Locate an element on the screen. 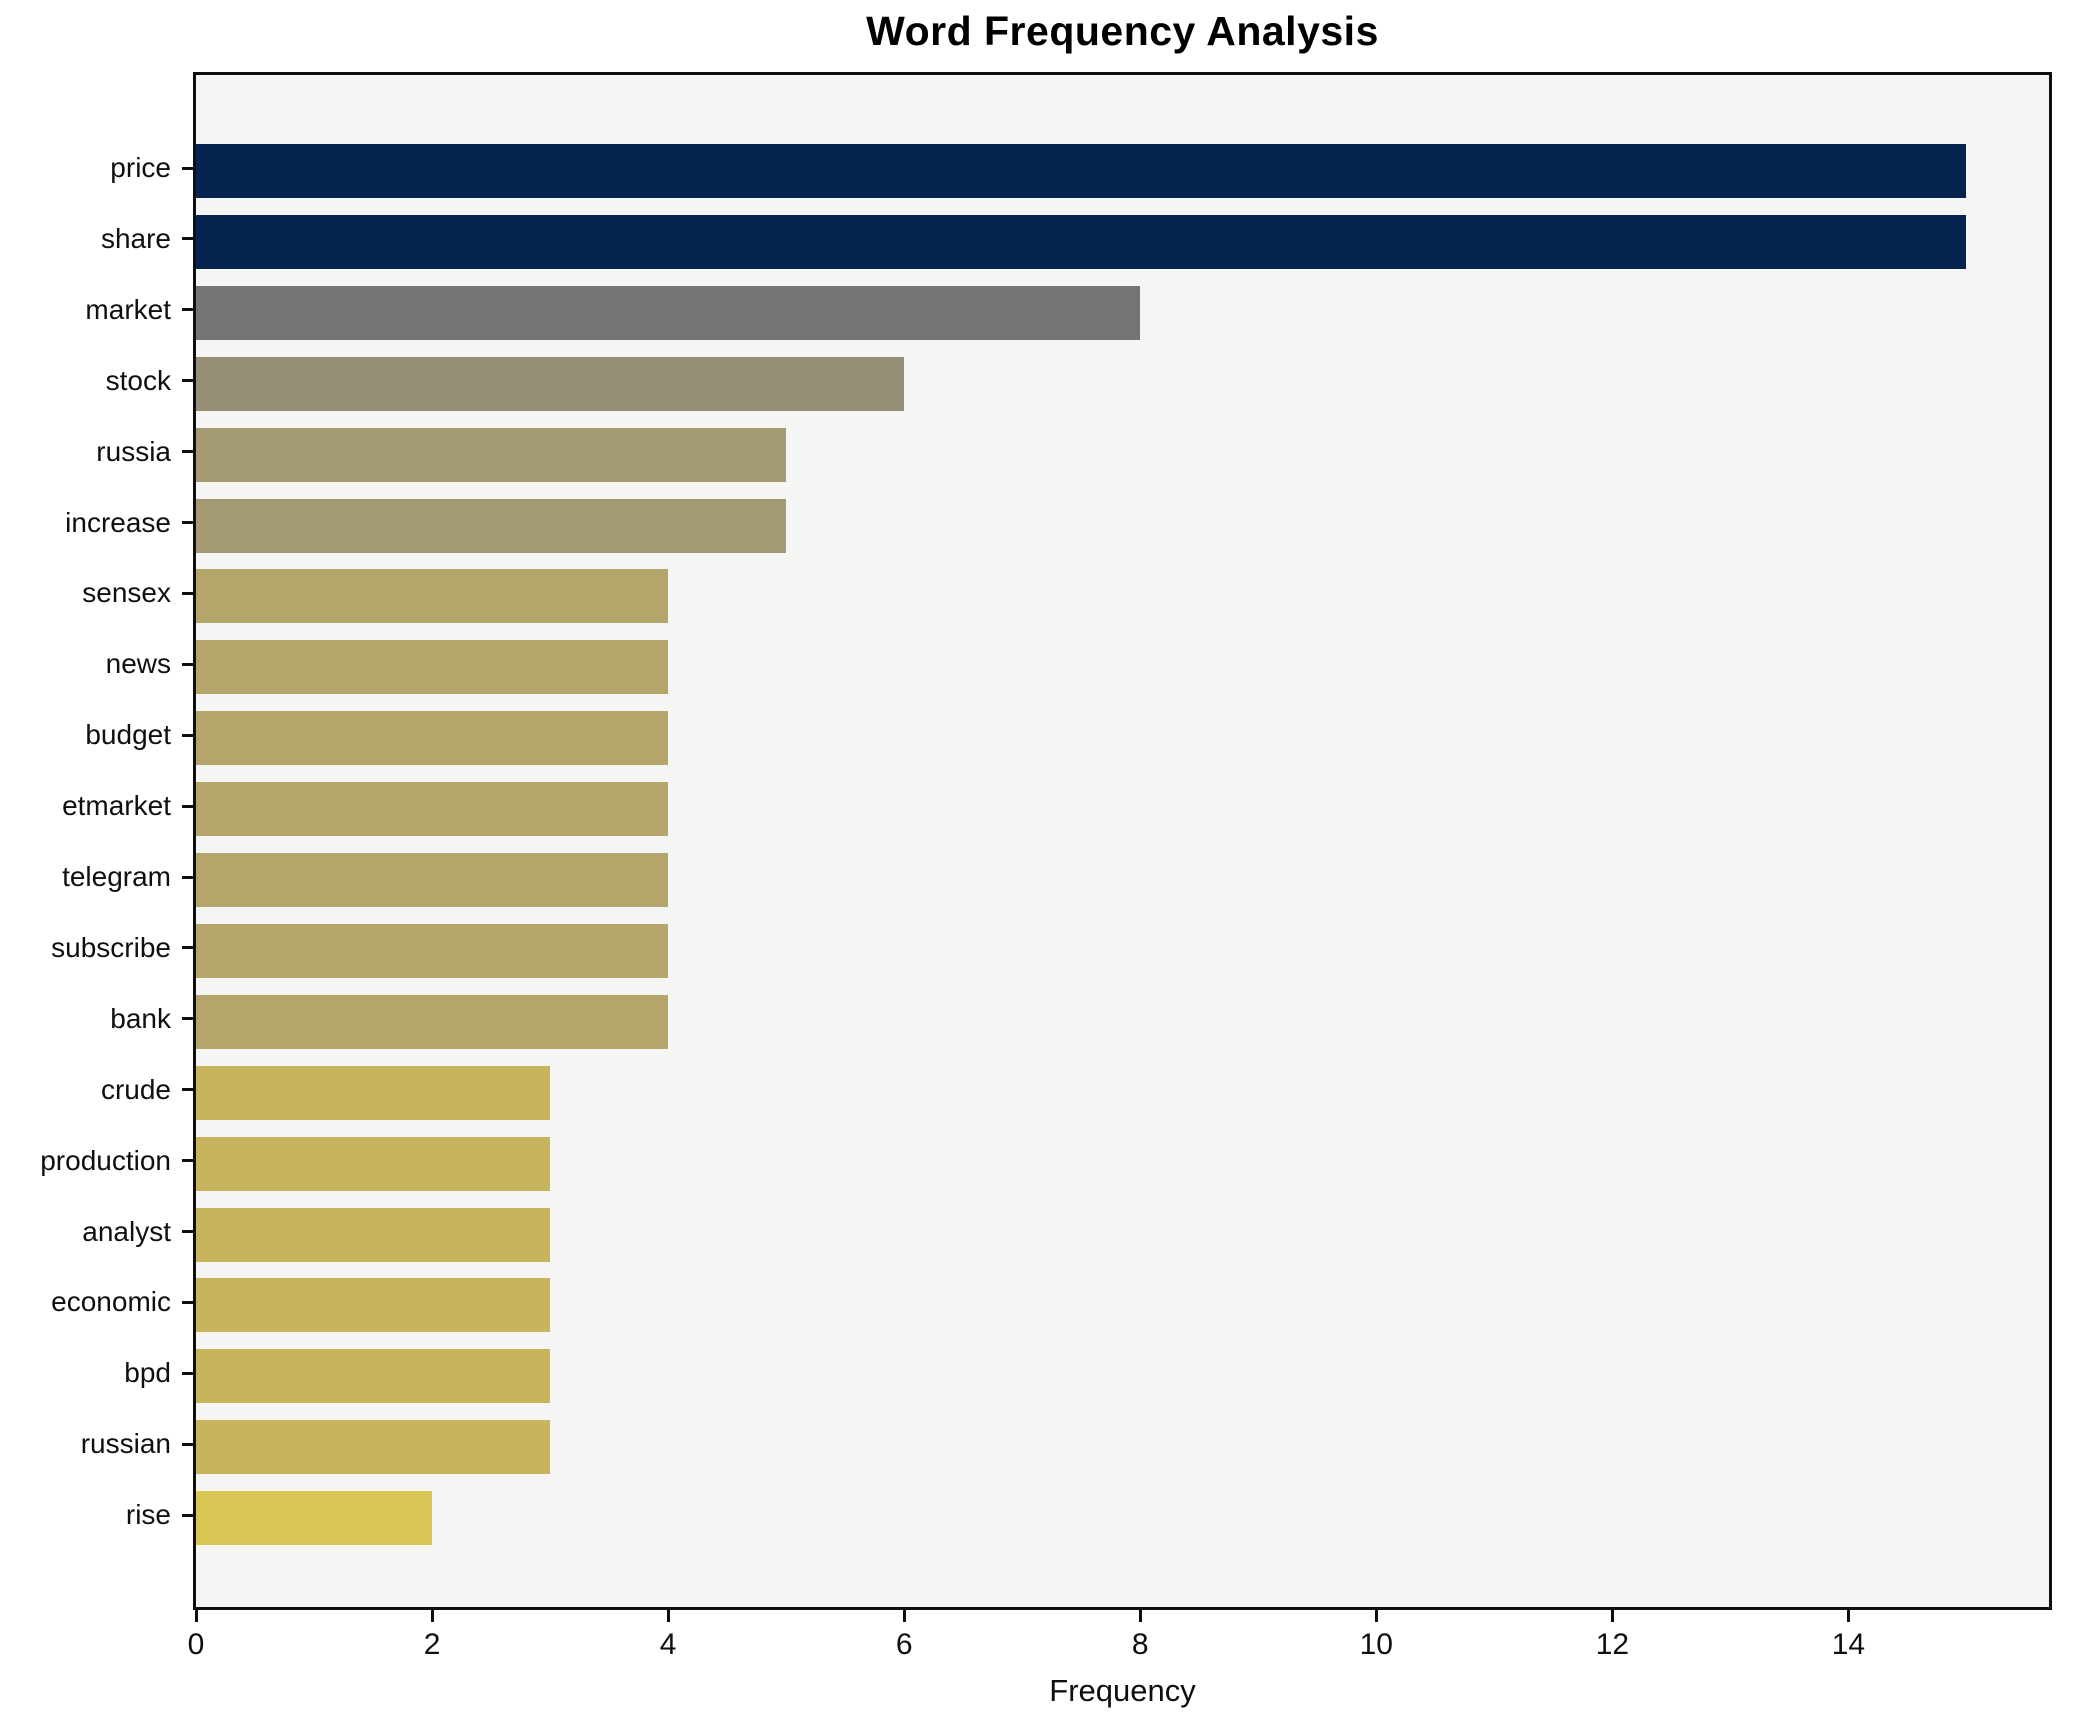  x-axis-label: Frequency is located at coordinates (1122, 1690).